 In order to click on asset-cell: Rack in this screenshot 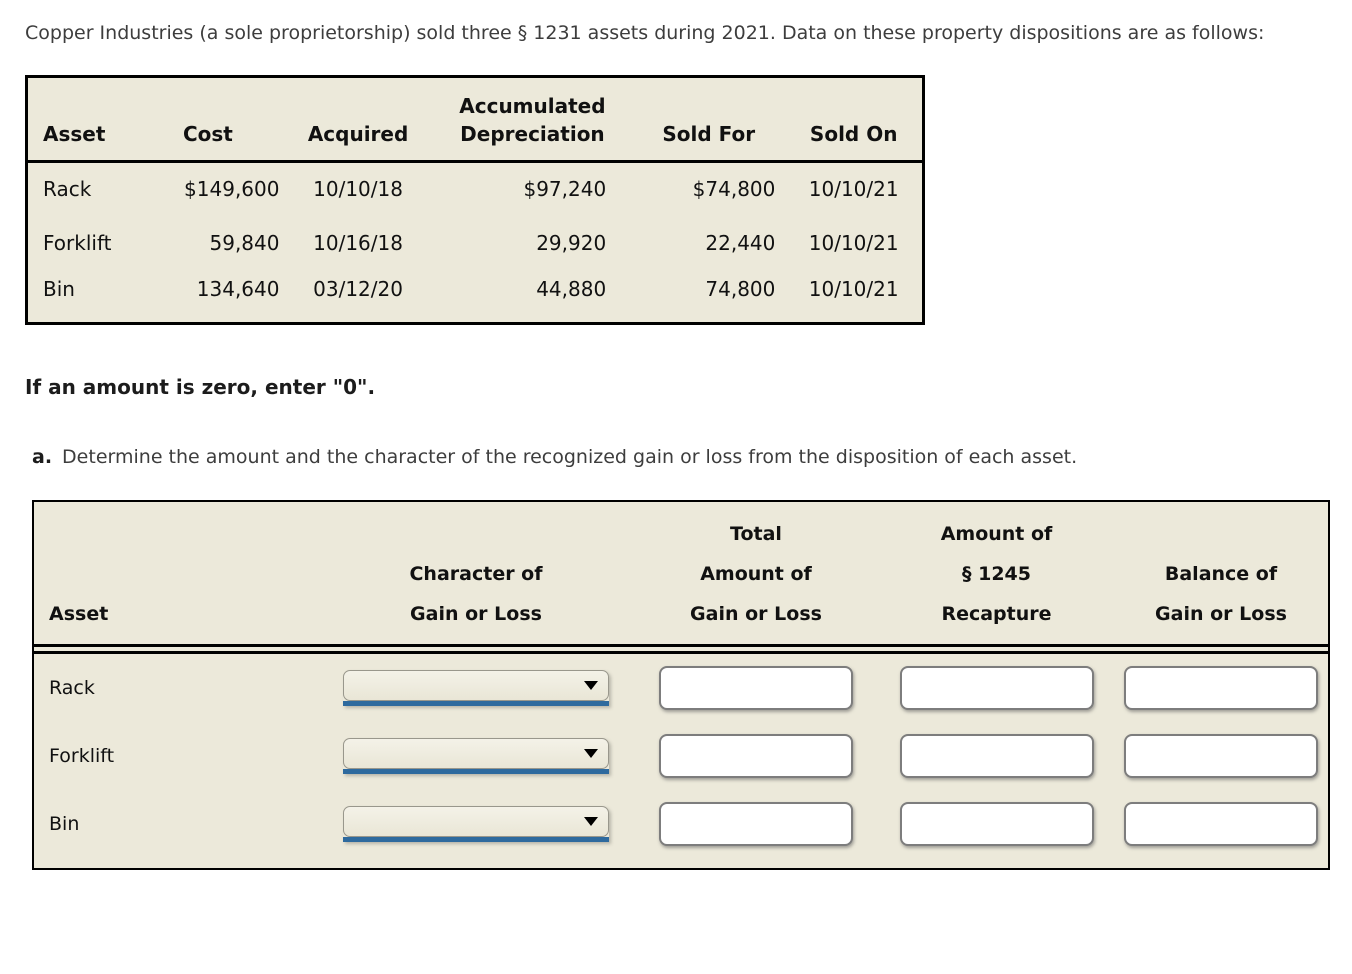, I will do `click(67, 189)`.